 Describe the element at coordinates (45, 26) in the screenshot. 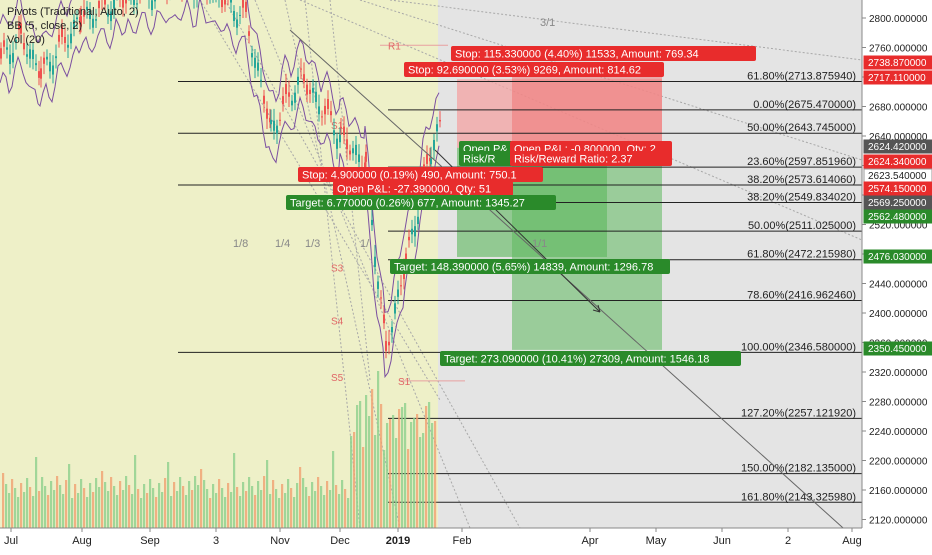

I see `legend-bb: BB (5, close, 2)` at that location.